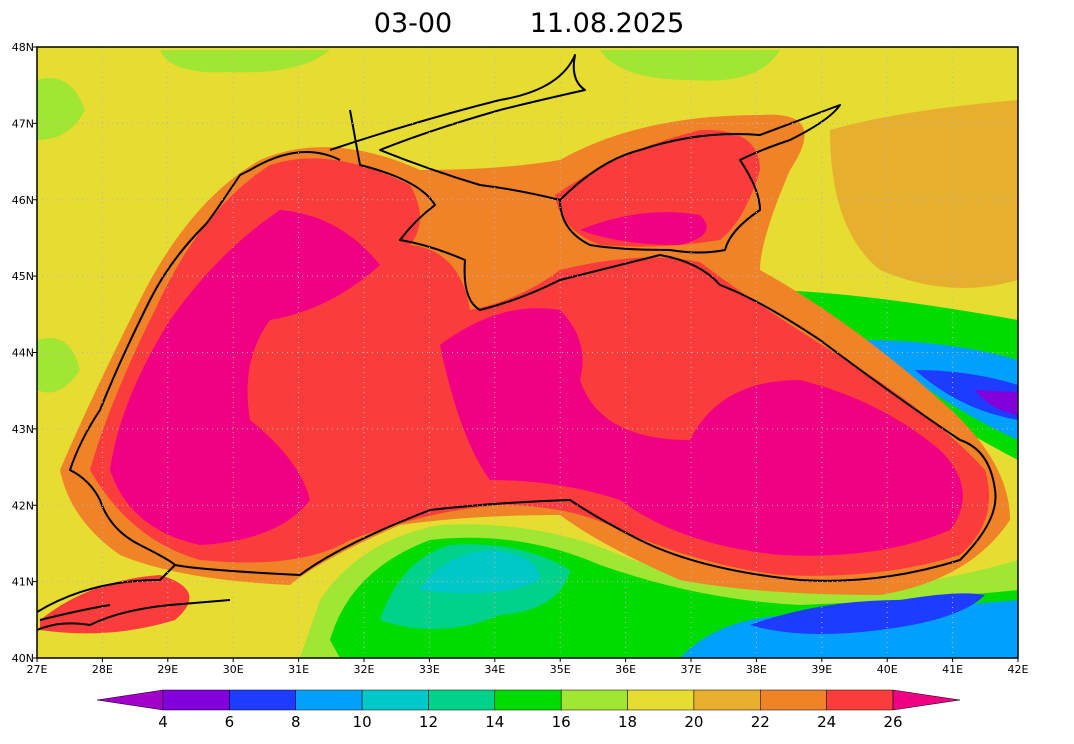  I want to click on colorbar-label: 24, so click(826, 722).